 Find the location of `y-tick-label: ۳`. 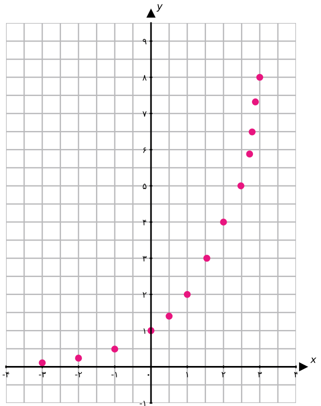

y-tick-label: ۳ is located at coordinates (144, 259).